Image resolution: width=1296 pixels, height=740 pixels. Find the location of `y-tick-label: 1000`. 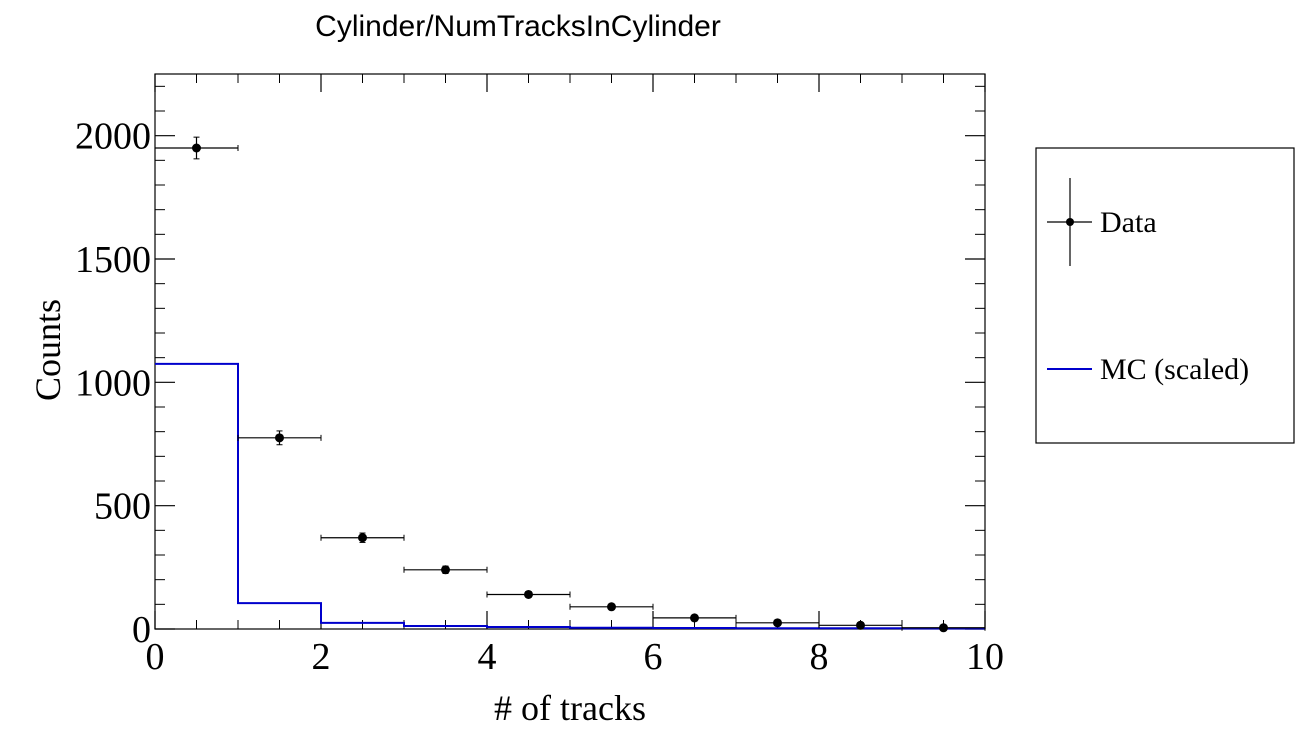

y-tick-label: 1000 is located at coordinates (113, 383).